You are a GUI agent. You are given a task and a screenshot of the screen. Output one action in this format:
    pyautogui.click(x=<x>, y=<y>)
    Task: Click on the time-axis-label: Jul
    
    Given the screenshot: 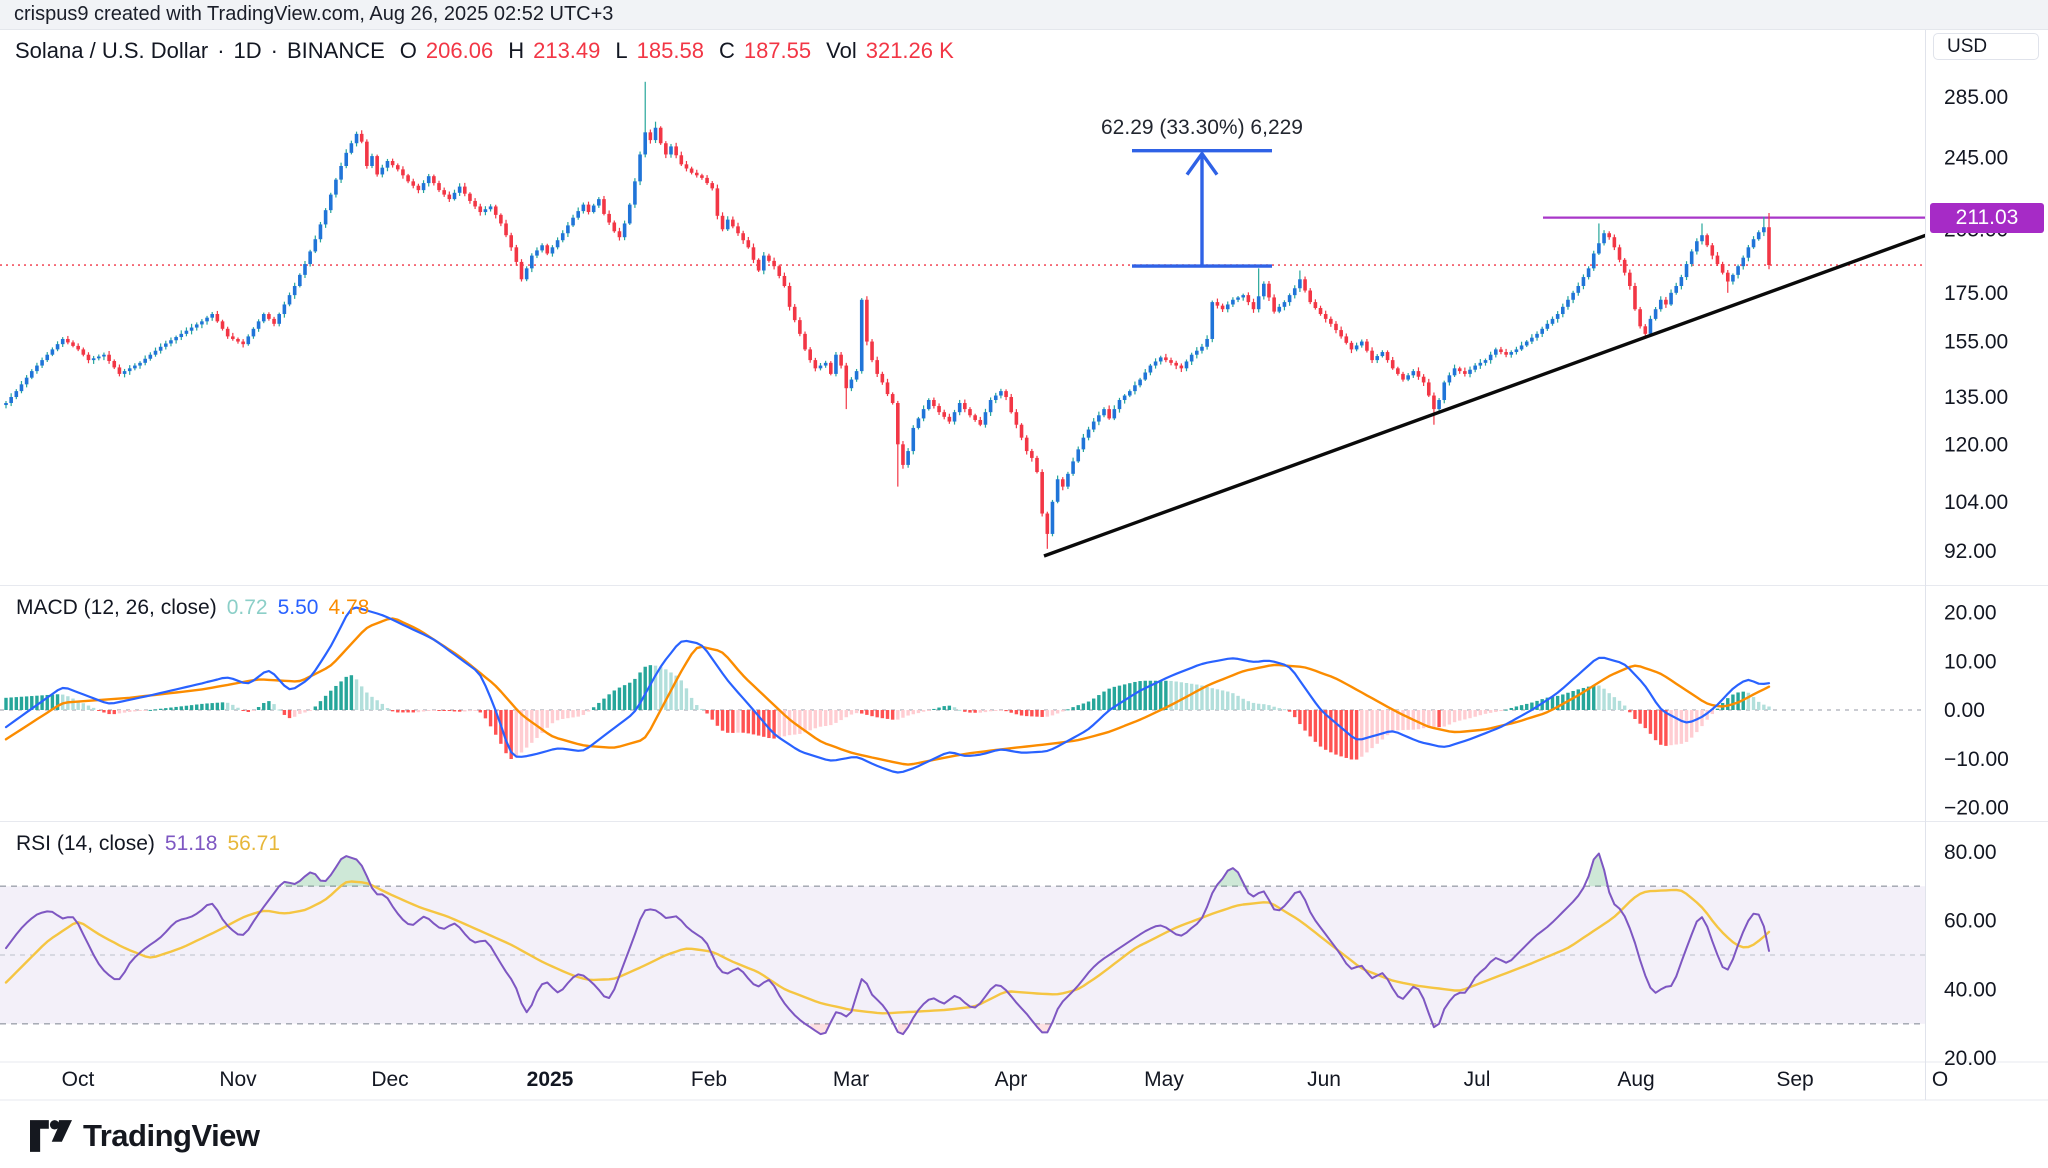 What is the action you would take?
    pyautogui.click(x=1477, y=1079)
    